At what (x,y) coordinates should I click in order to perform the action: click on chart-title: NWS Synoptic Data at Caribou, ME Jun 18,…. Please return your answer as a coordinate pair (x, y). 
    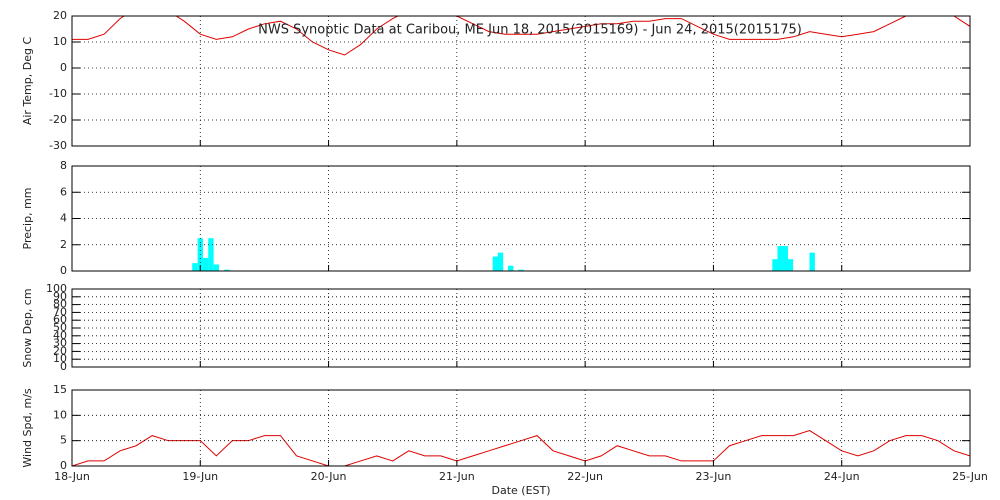
    Looking at the image, I should click on (530, 30).